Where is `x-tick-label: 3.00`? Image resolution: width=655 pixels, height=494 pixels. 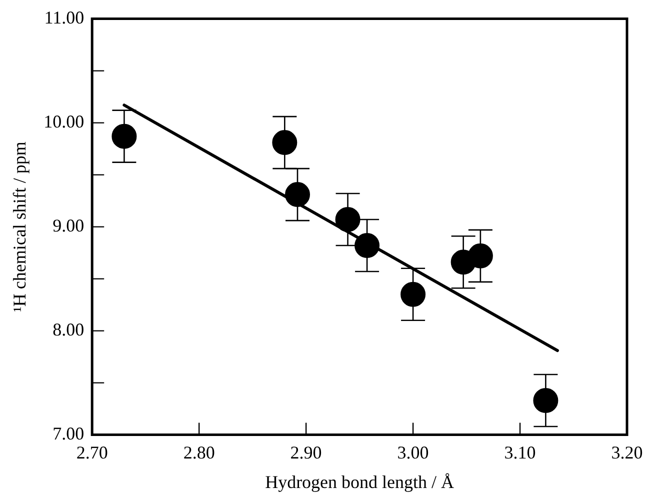 x-tick-label: 3.00 is located at coordinates (413, 452).